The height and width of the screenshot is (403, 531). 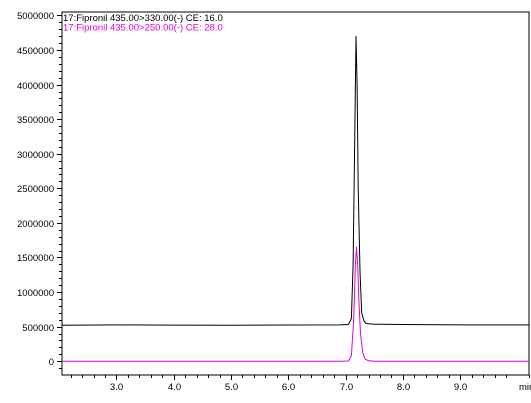 I want to click on x-tick-label: 4.0, so click(x=174, y=387).